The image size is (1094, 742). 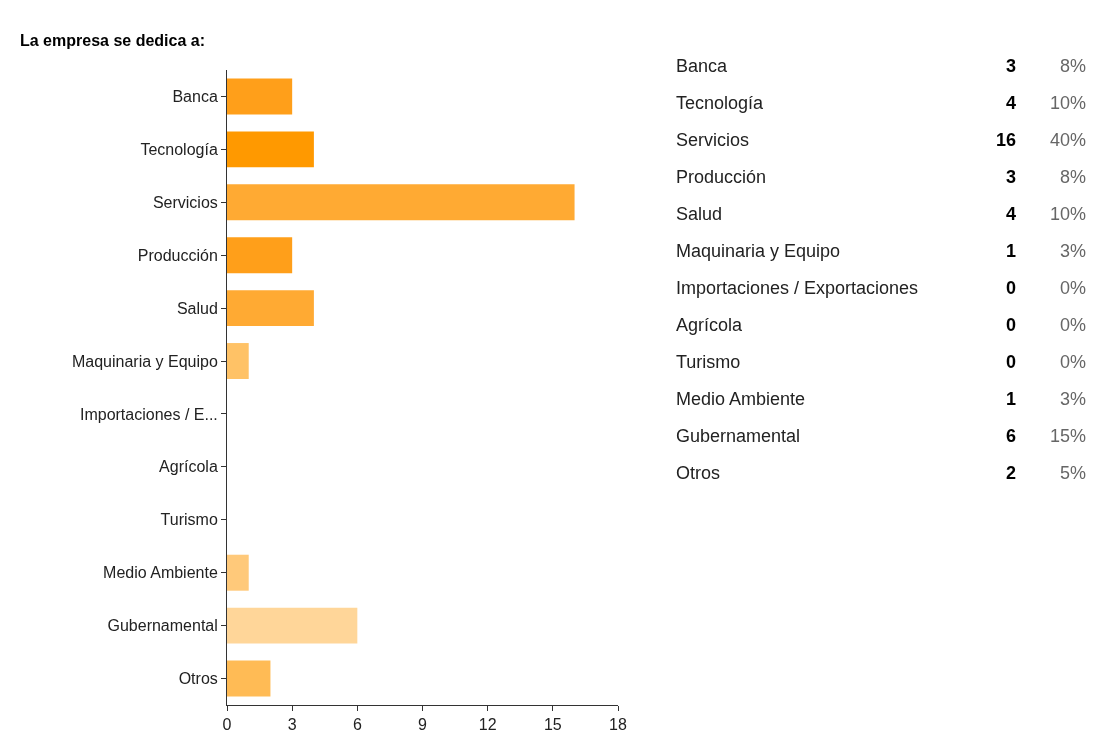 What do you see at coordinates (197, 308) in the screenshot?
I see `y-tick-label: Salud` at bounding box center [197, 308].